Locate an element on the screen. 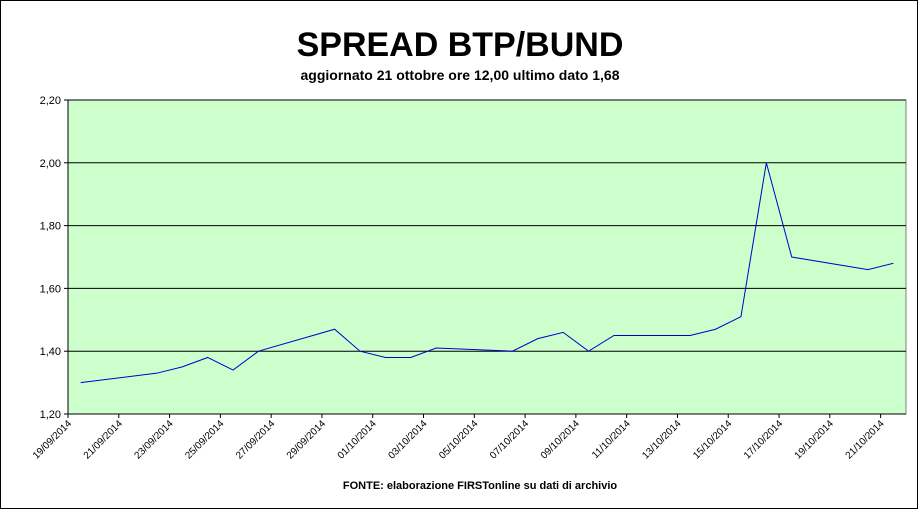 The image size is (920, 510). y-tick-label: 1,60 is located at coordinates (50, 289).